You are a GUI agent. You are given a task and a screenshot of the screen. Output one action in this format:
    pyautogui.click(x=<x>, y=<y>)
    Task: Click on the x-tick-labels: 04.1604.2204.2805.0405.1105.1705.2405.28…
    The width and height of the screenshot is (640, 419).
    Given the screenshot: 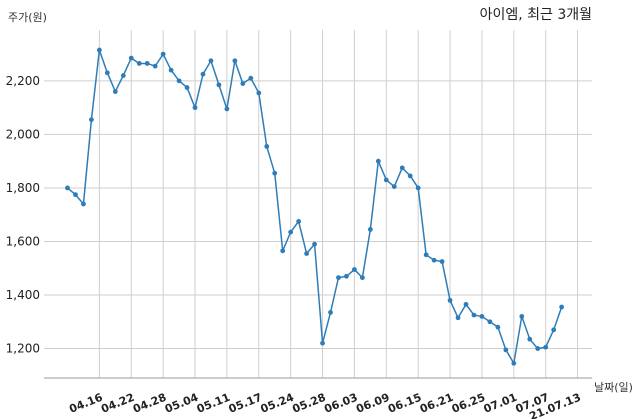 What is the action you would take?
    pyautogui.click(x=324, y=405)
    